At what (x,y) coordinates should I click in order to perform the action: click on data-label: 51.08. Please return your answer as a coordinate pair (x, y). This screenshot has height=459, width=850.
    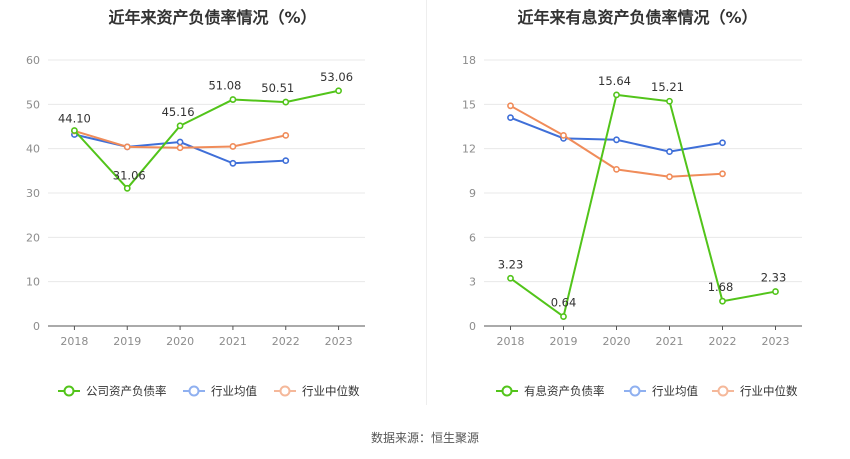
    Looking at the image, I should click on (224, 86).